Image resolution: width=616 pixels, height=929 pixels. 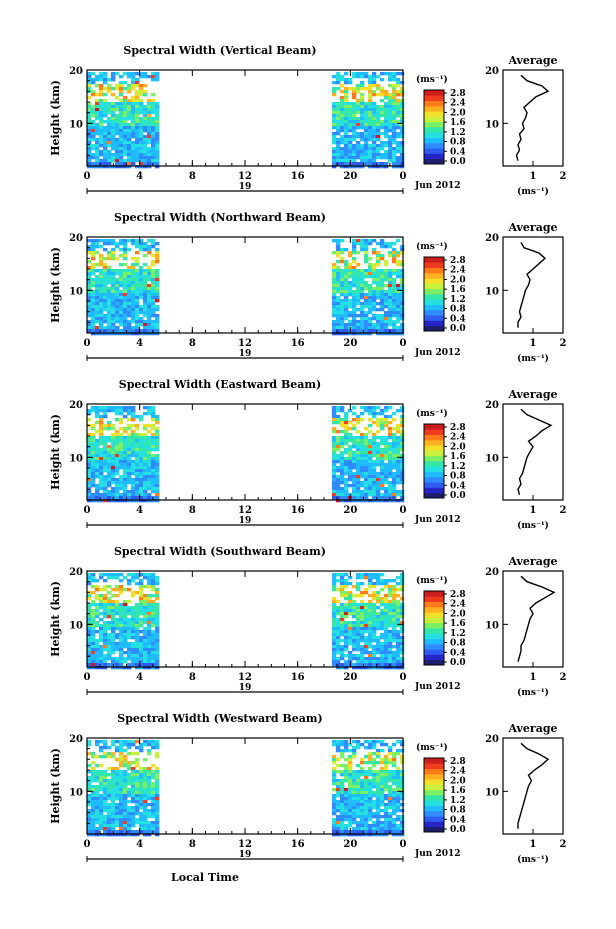 What do you see at coordinates (533, 619) in the screenshot?
I see `average-frame` at bounding box center [533, 619].